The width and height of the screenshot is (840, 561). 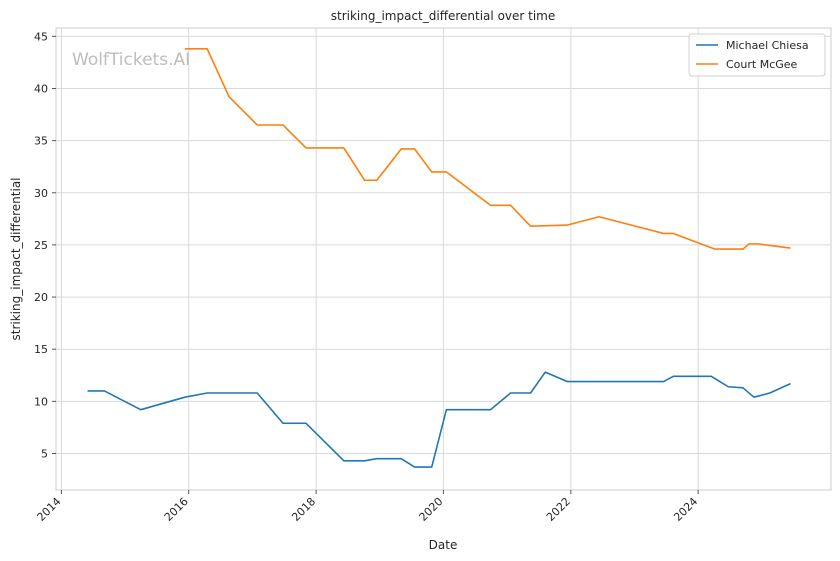 I want to click on x-axis-ticks: 2014 2016 2018 2020 2022 2024, so click(x=367, y=507).